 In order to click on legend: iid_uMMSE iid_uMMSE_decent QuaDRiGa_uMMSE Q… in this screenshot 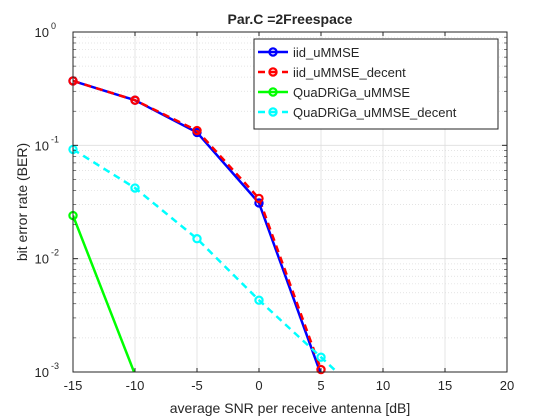, I will do `click(376, 84)`.